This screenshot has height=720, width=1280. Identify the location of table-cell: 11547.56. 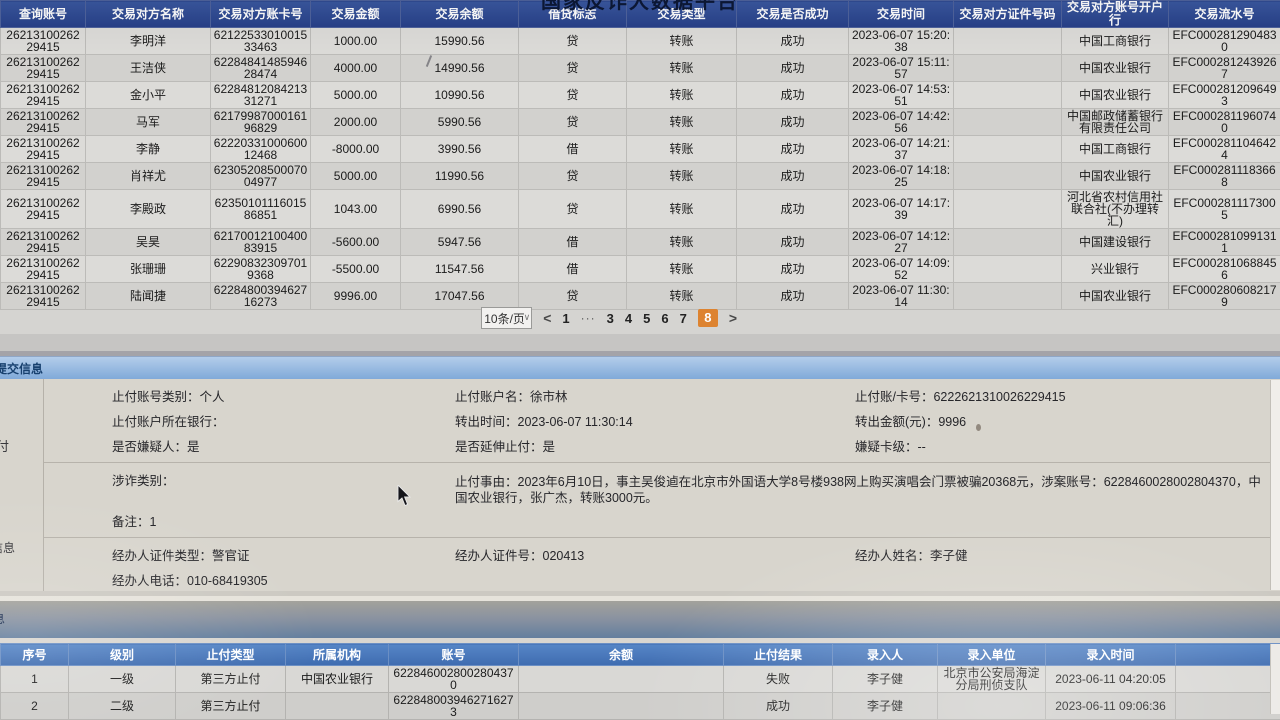
(459, 269).